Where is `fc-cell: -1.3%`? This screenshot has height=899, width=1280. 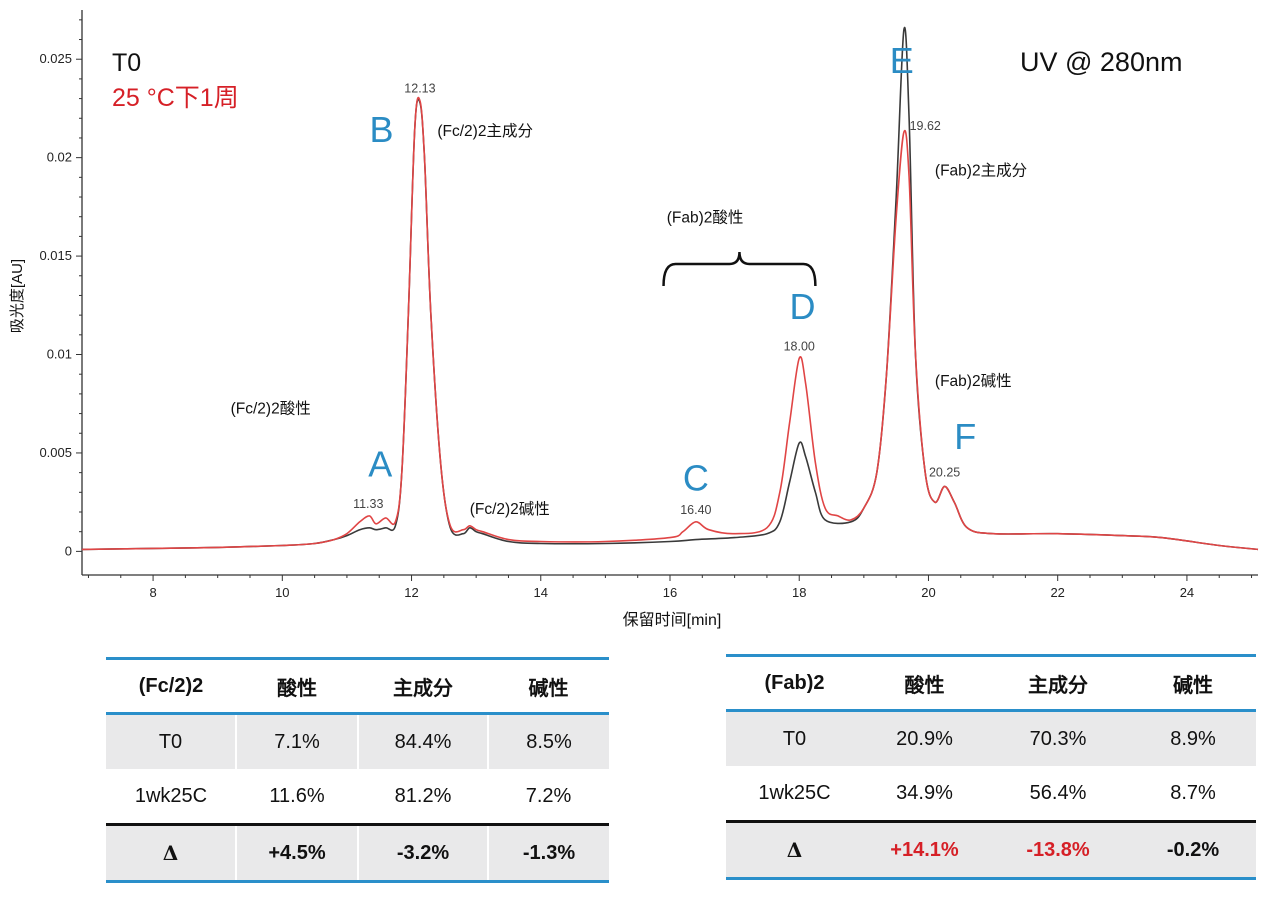 fc-cell: -1.3% is located at coordinates (548, 853).